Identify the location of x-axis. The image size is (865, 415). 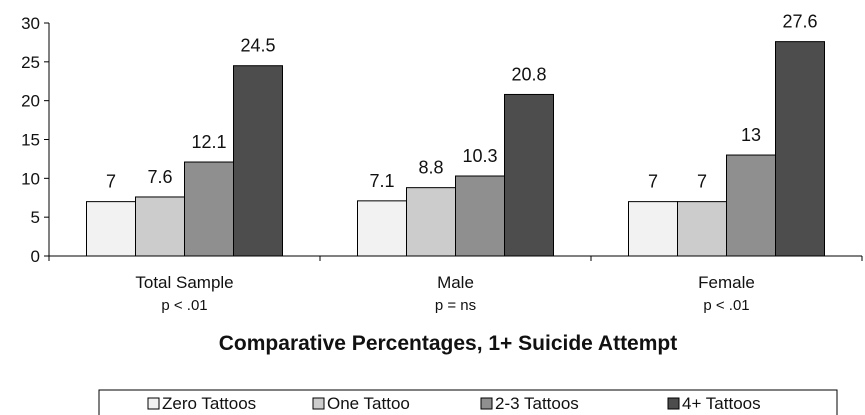
(455, 258).